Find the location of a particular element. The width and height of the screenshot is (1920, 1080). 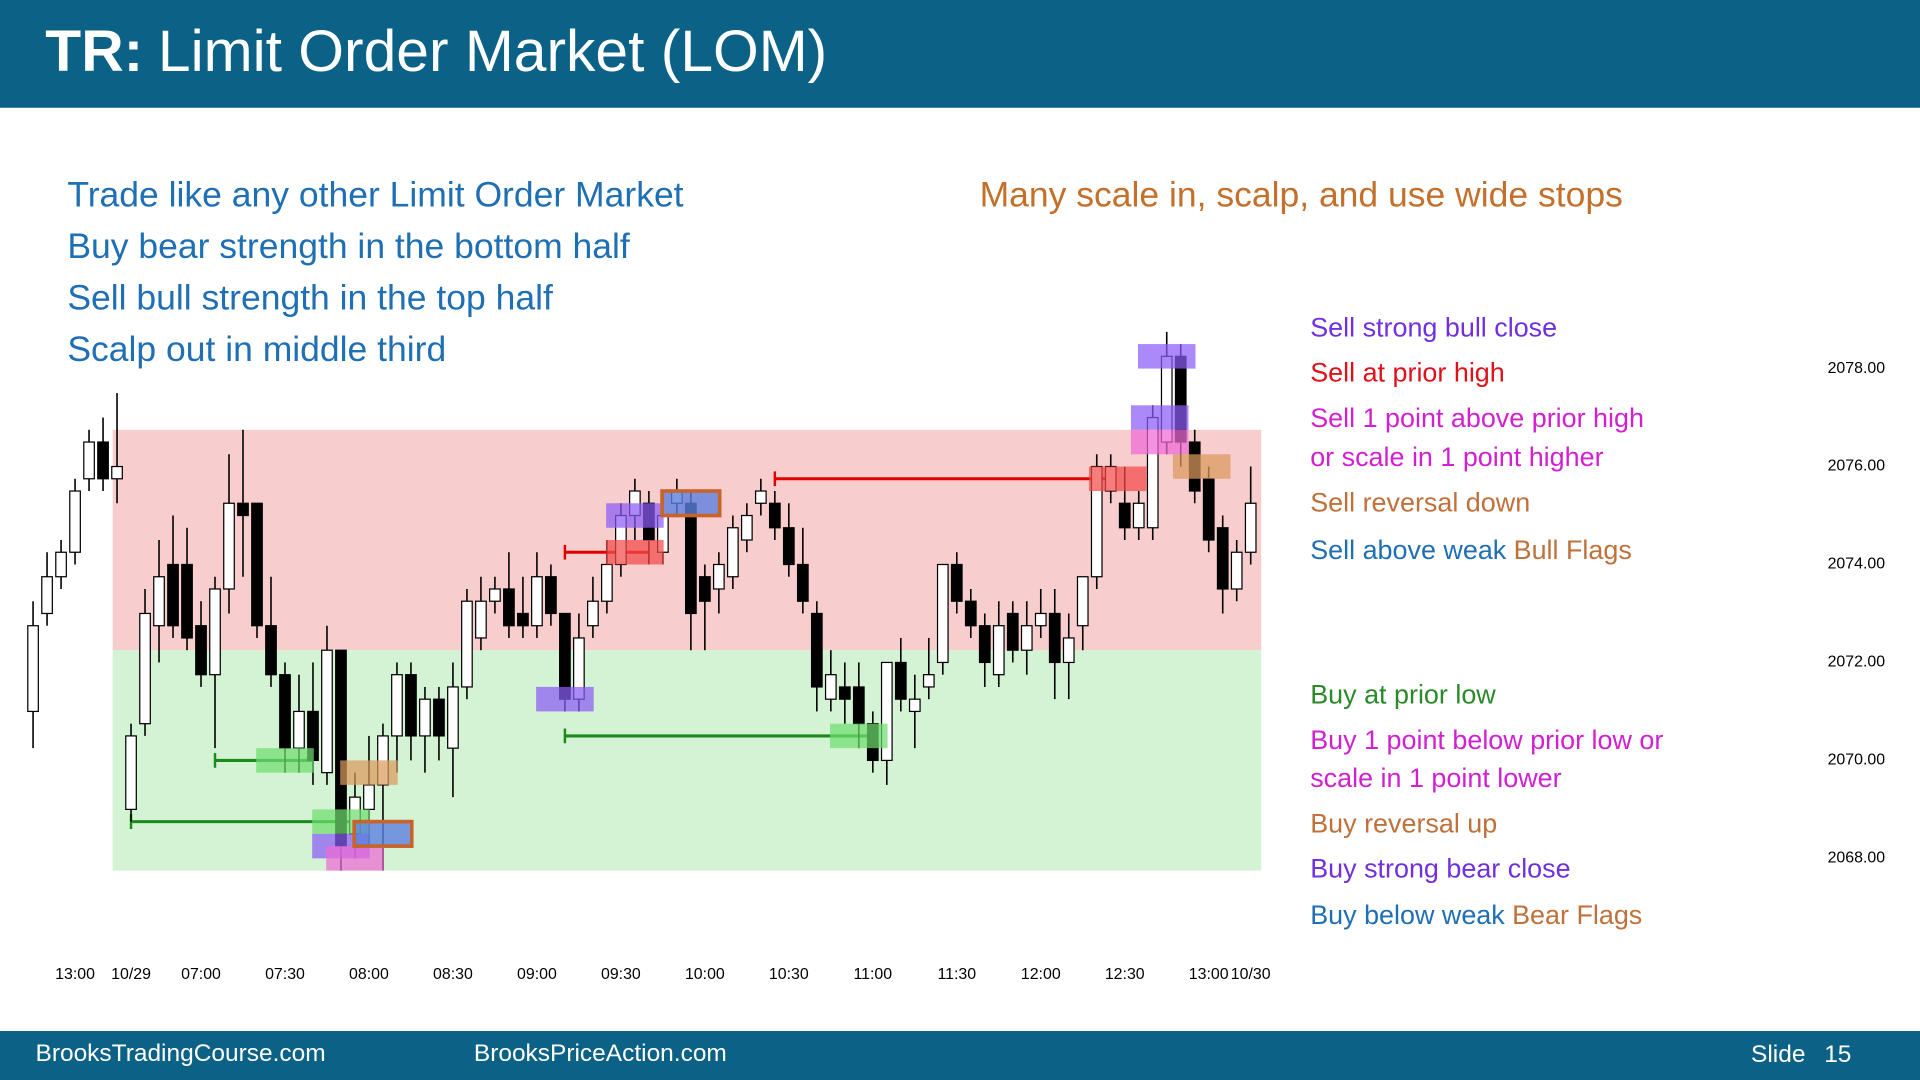

legend-entry: or scale in 1 point higher is located at coordinates (1456, 457).